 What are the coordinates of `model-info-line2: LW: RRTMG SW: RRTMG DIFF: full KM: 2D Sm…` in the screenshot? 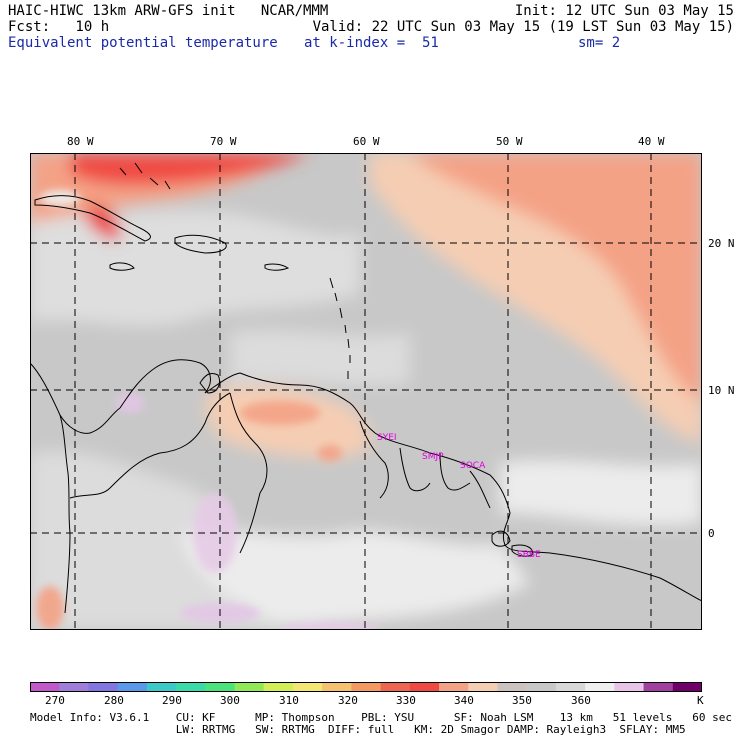 It's located at (358, 729).